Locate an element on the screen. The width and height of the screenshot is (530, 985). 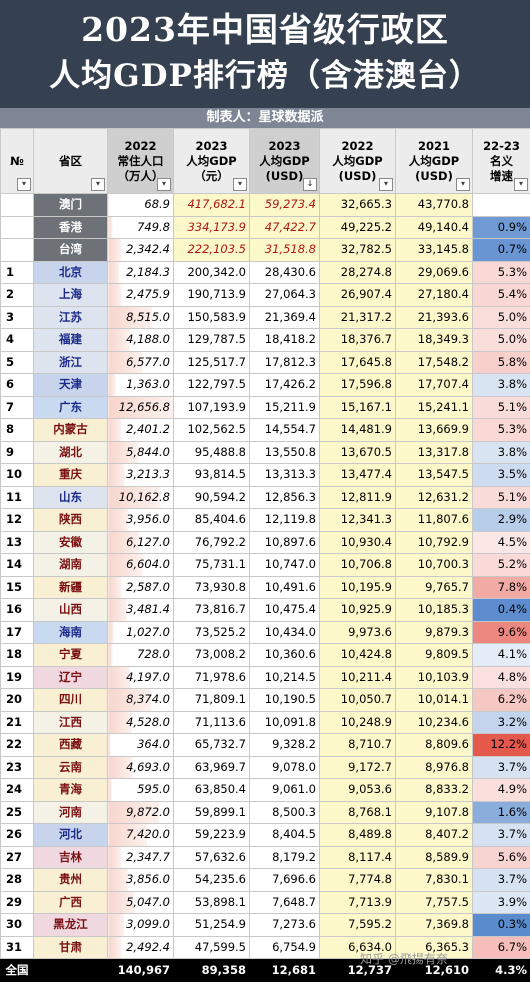
cell-growth: 0.3% is located at coordinates (501, 925).